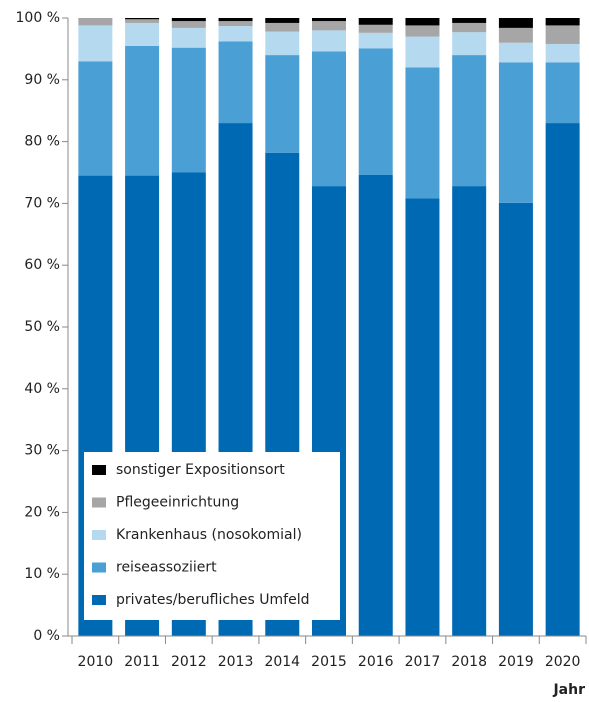 This screenshot has width=589, height=702. What do you see at coordinates (236, 662) in the screenshot?
I see `x-tick-label: 2013` at bounding box center [236, 662].